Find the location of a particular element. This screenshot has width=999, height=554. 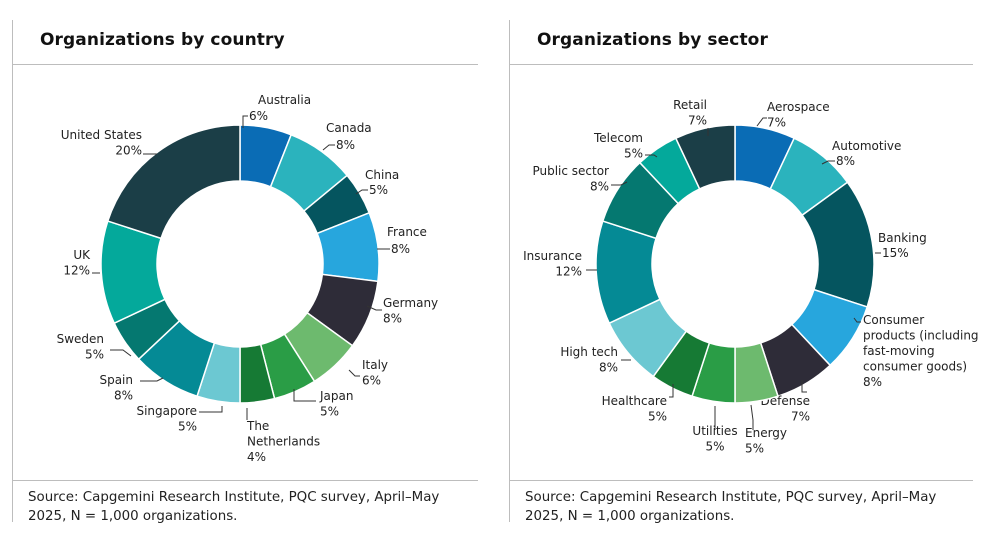

slice-value-healthcare: 5% is located at coordinates (657, 417).